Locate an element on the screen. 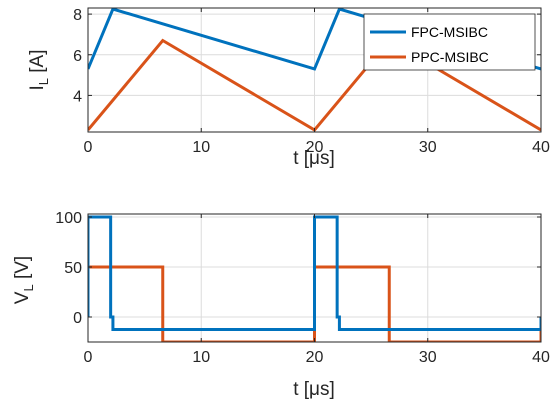 Image resolution: width=550 pixels, height=410 pixels. y-tick-label: 8 is located at coordinates (77, 15).